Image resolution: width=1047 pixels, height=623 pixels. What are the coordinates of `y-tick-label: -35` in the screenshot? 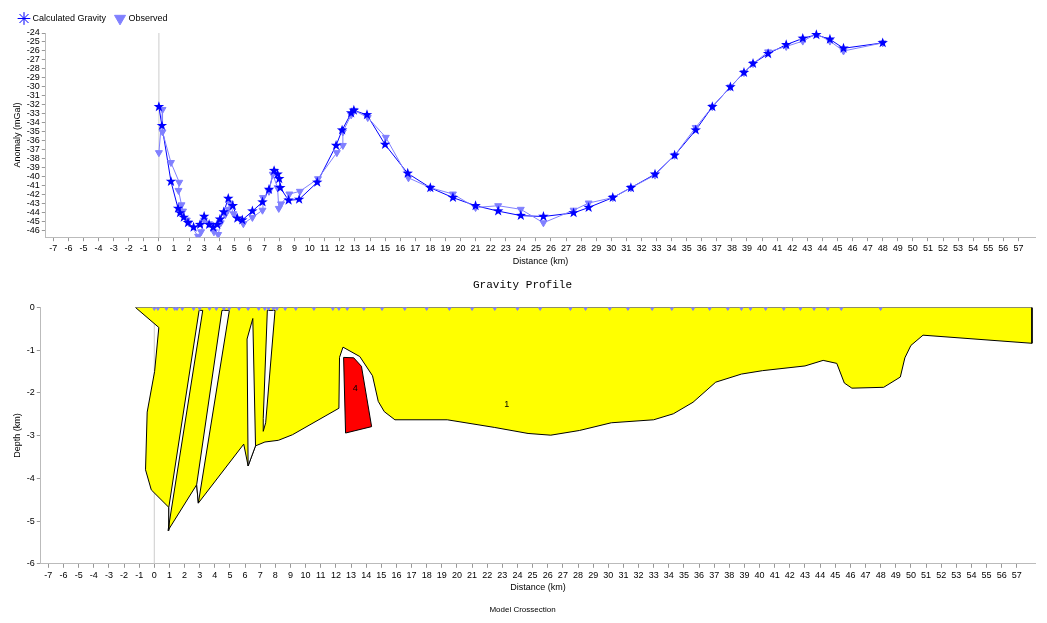 It's located at (33, 131).